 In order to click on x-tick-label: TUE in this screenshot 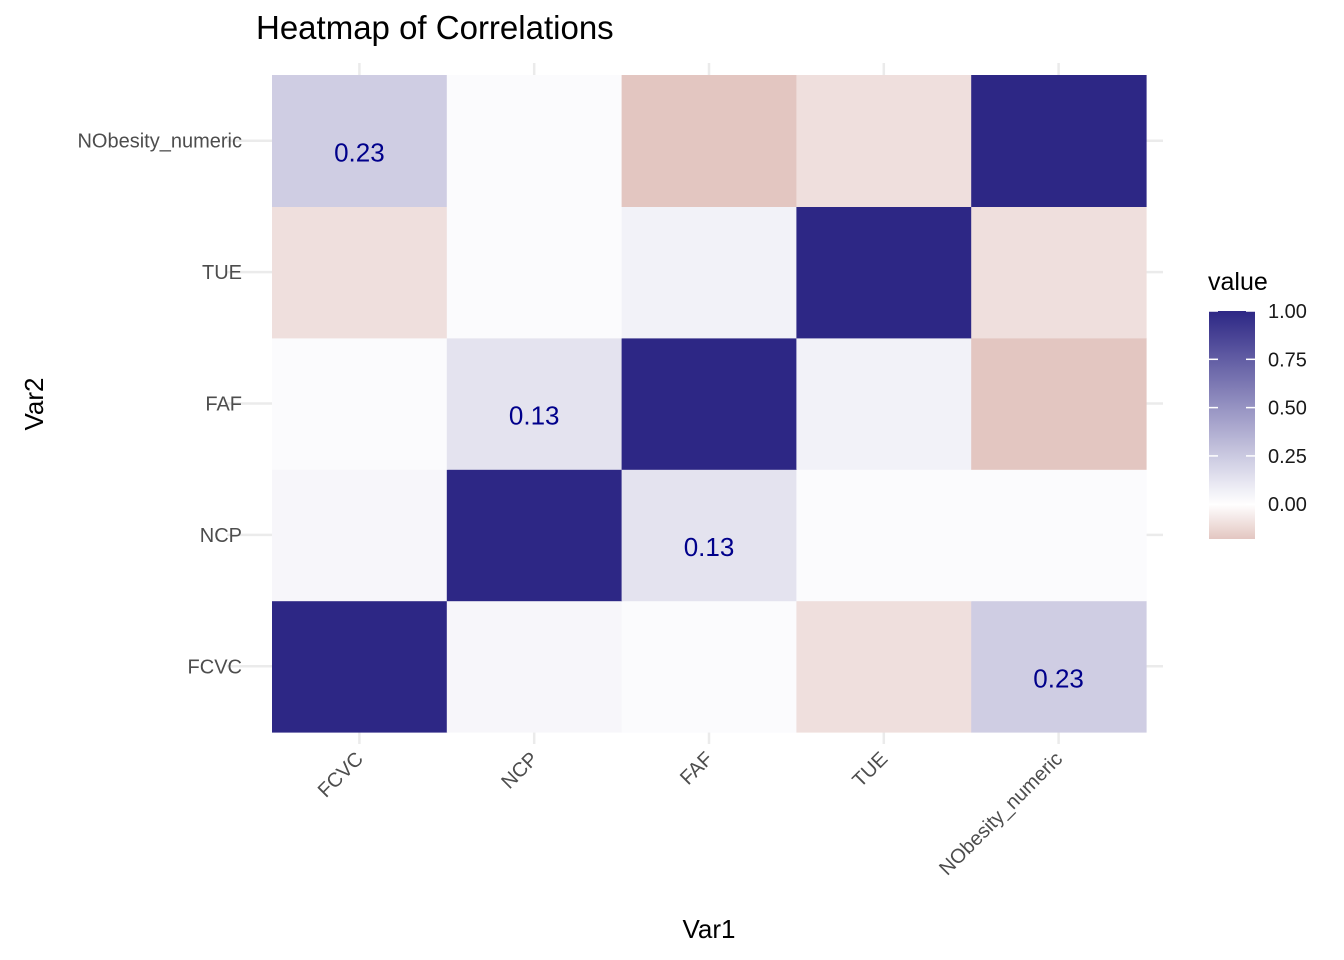, I will do `click(870, 770)`.